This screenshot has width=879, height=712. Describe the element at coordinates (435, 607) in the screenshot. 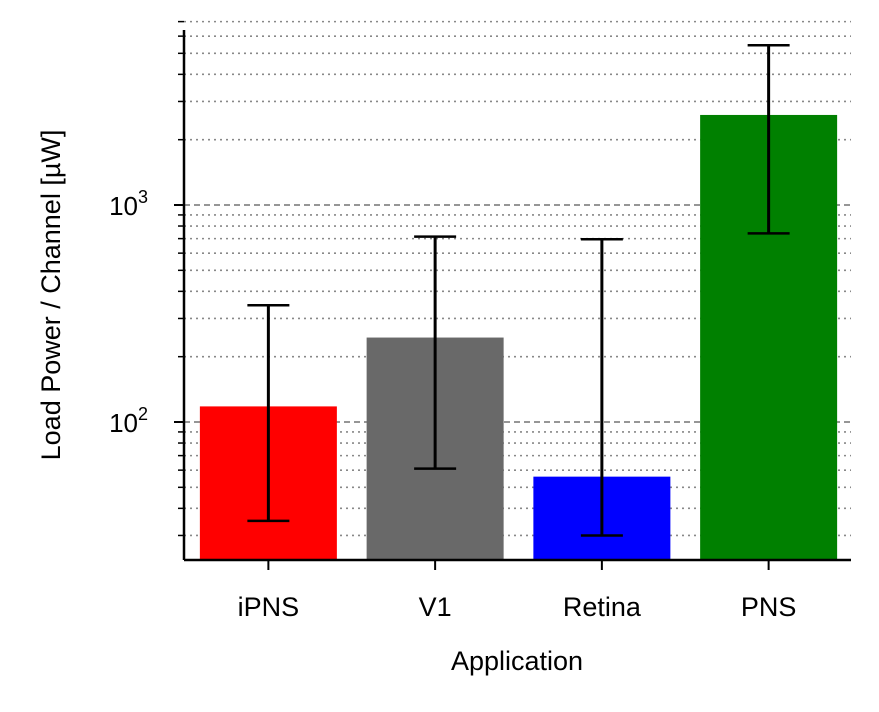

I see `x-tick-label-v1: V1` at that location.